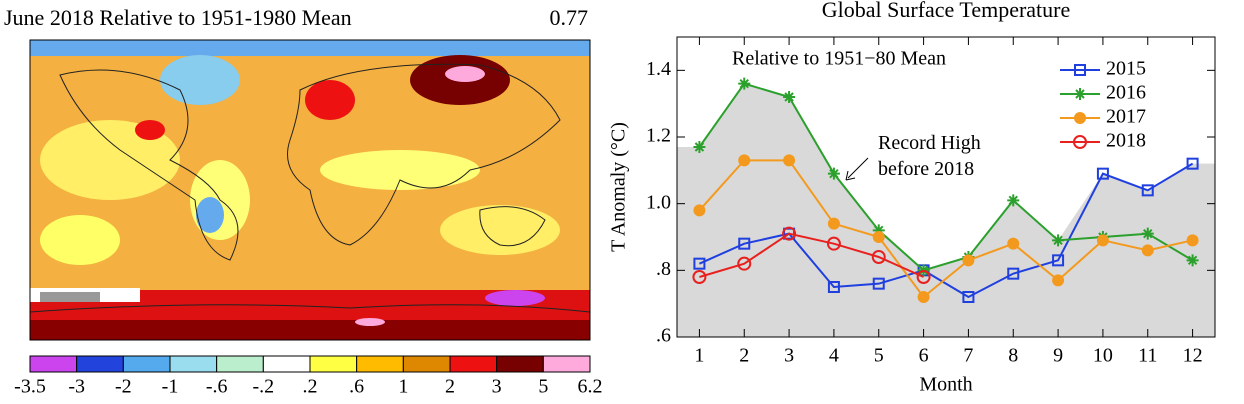  Describe the element at coordinates (76, 387) in the screenshot. I see `colorbar-label: -3` at that location.